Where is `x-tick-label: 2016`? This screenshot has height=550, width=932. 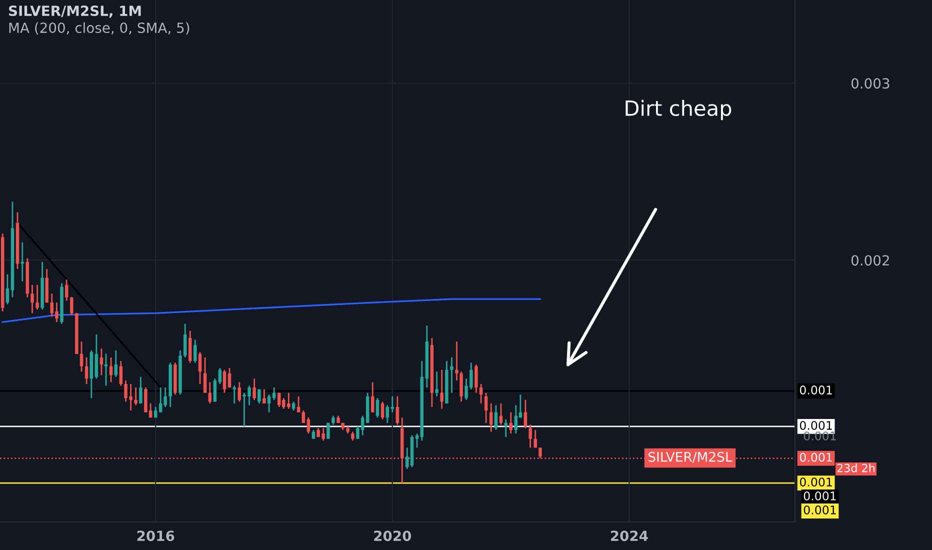
x-tick-label: 2016 is located at coordinates (155, 536).